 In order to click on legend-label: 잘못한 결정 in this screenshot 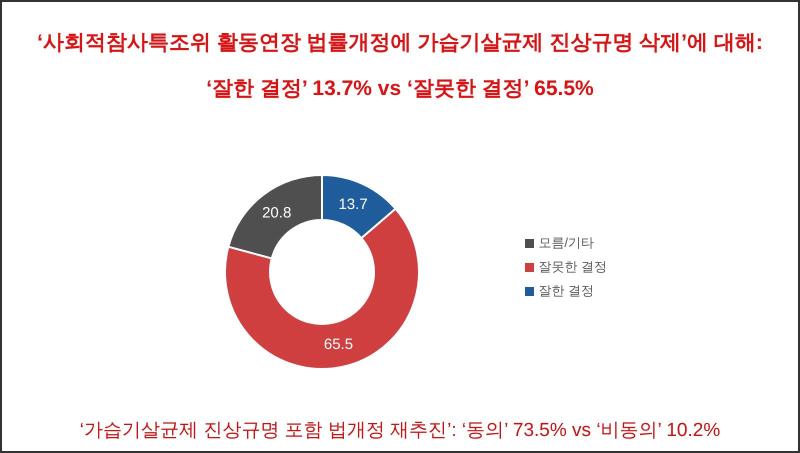, I will do `click(572, 266)`.